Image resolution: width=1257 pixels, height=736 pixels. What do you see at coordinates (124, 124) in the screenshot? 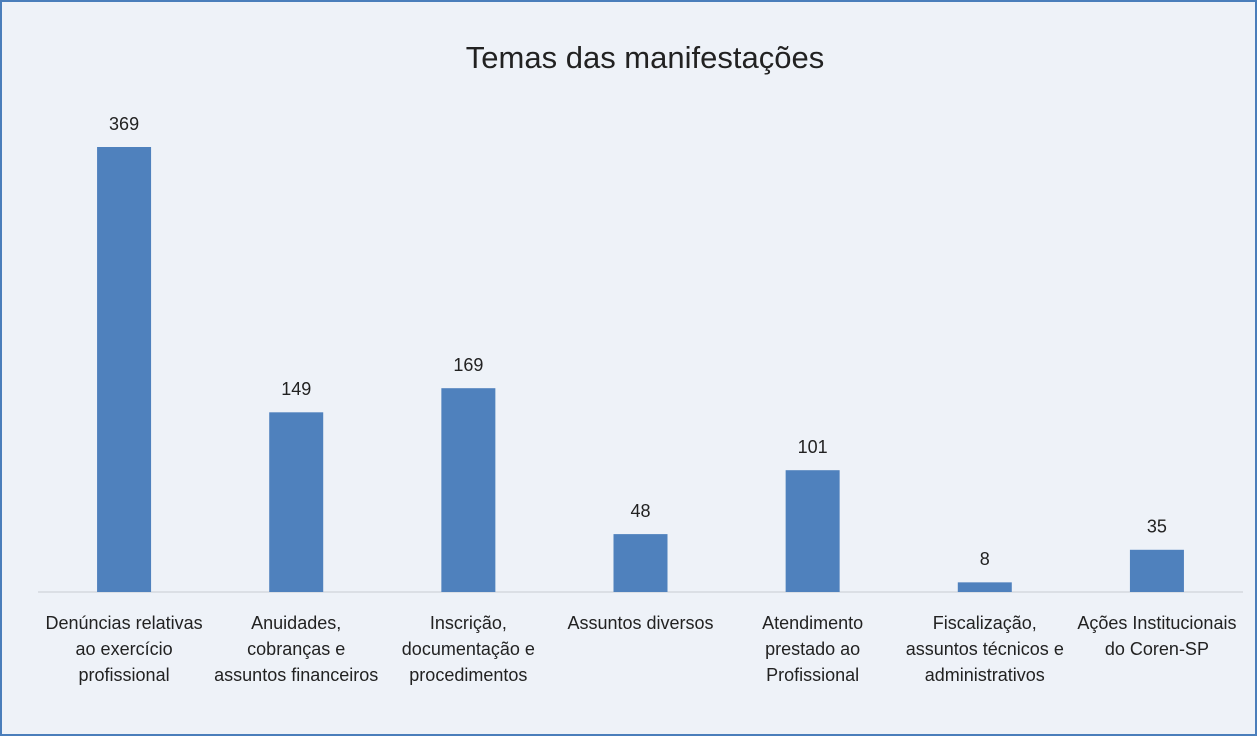
I see `value-label: 369` at bounding box center [124, 124].